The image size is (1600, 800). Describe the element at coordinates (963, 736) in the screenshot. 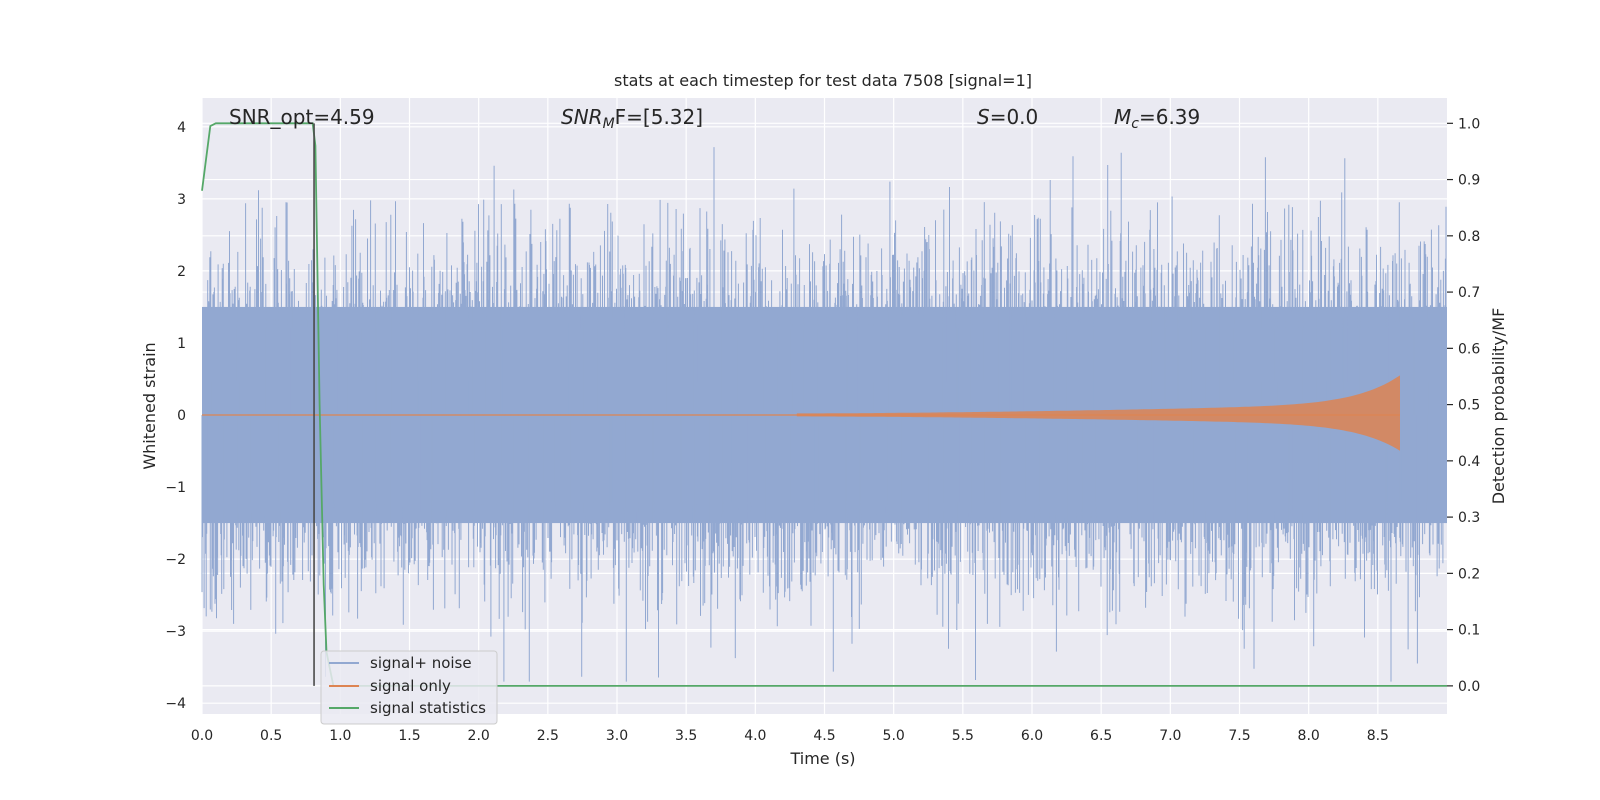

I see `x-tick-label: 5.5` at that location.